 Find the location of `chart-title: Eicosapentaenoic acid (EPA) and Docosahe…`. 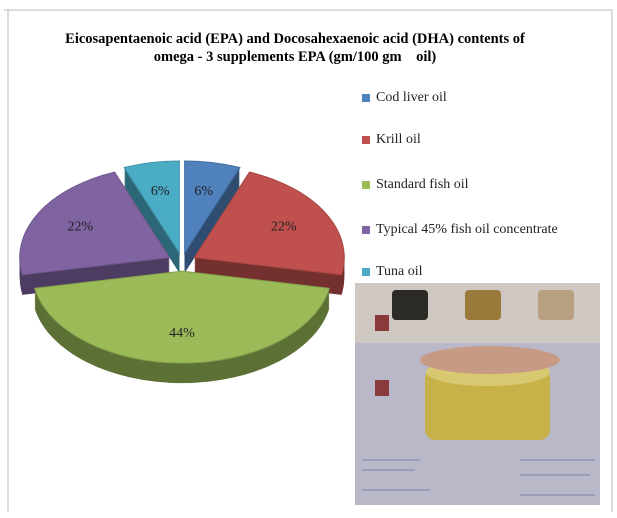

chart-title: Eicosapentaenoic acid (EPA) and Docosahe… is located at coordinates (297, 48).